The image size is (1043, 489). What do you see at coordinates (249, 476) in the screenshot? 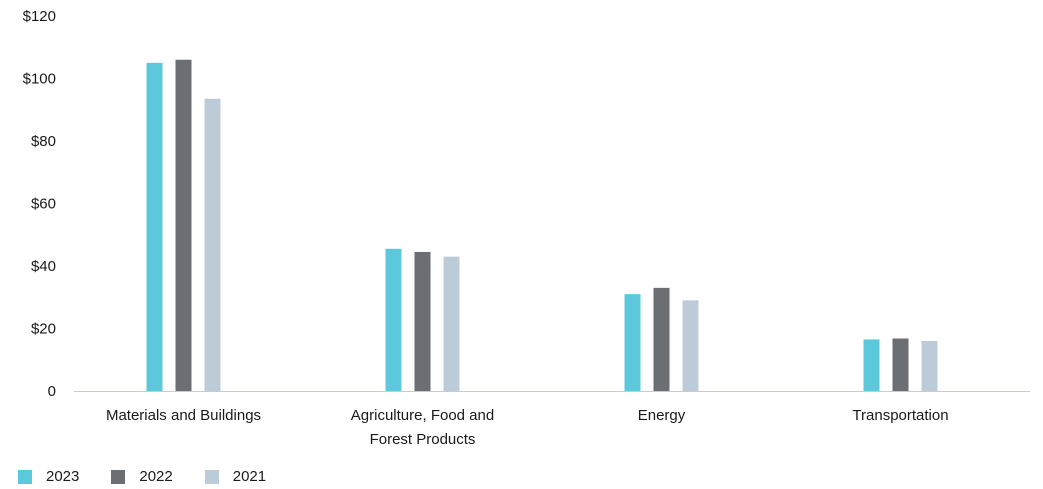
I see `legend-label: 2021` at bounding box center [249, 476].